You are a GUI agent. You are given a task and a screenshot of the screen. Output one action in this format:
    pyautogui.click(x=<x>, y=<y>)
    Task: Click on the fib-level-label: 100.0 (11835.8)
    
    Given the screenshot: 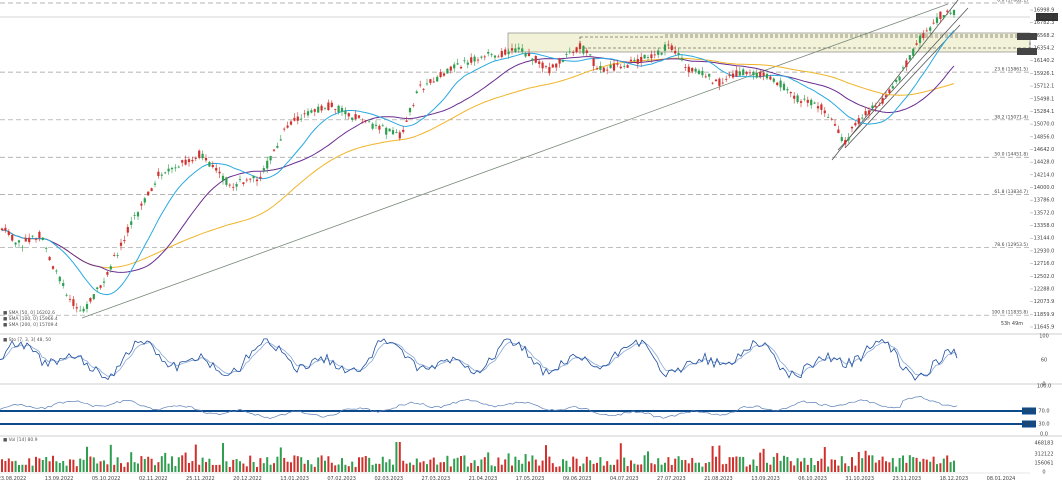 What is the action you would take?
    pyautogui.click(x=1010, y=313)
    